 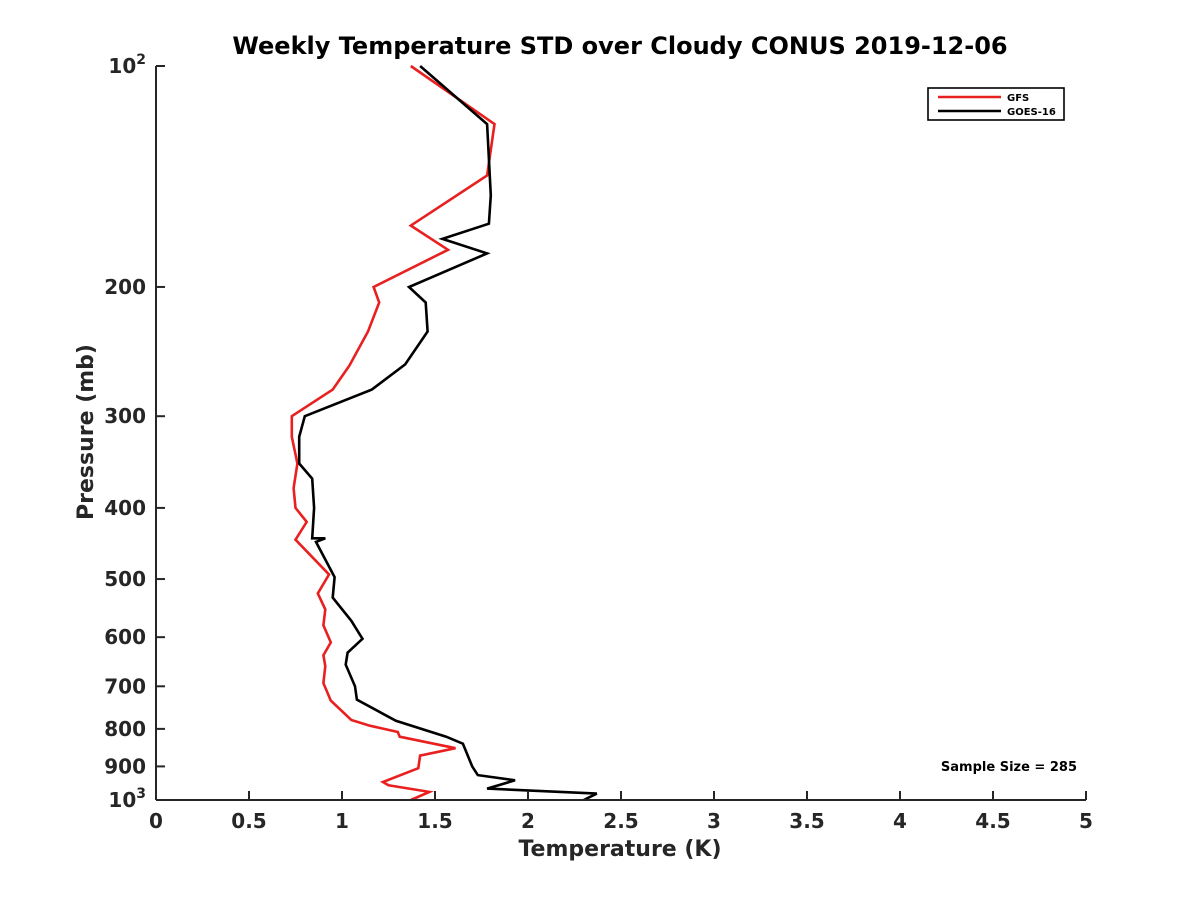 I want to click on legend-label-gfs: GFS, so click(x=1018, y=98).